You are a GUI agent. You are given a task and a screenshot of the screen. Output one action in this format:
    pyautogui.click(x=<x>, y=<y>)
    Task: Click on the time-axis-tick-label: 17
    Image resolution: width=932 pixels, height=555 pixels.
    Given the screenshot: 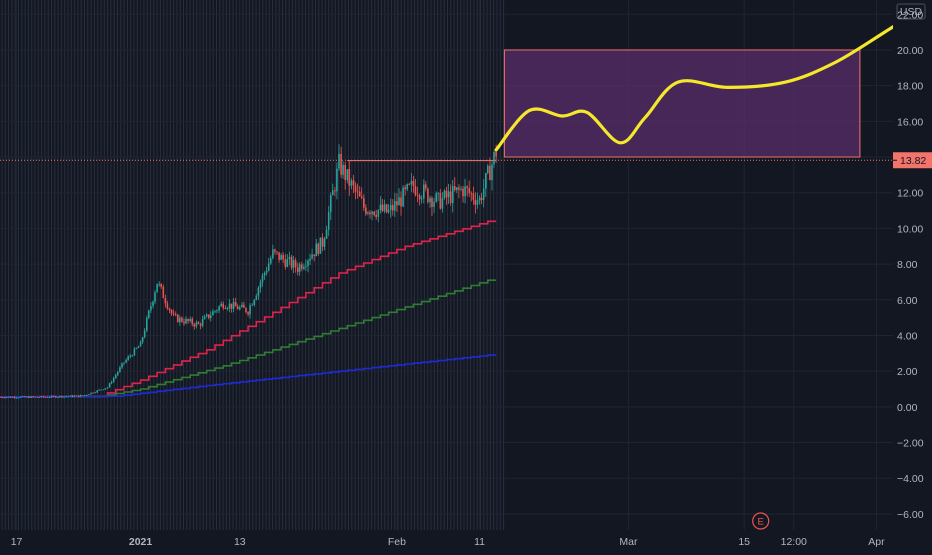 What is the action you would take?
    pyautogui.click(x=17, y=542)
    